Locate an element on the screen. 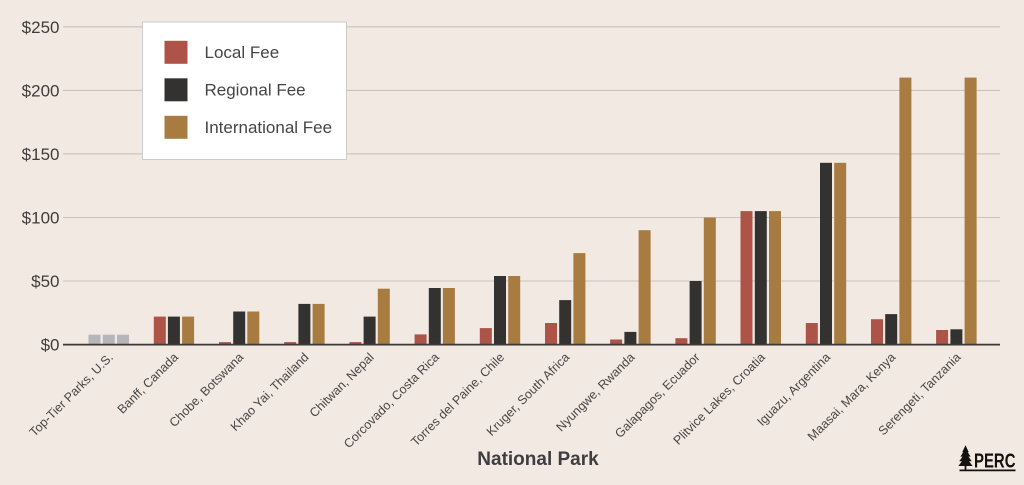 Image resolution: width=1024 pixels, height=485 pixels. svg-text: Local Fee is located at coordinates (242, 52).